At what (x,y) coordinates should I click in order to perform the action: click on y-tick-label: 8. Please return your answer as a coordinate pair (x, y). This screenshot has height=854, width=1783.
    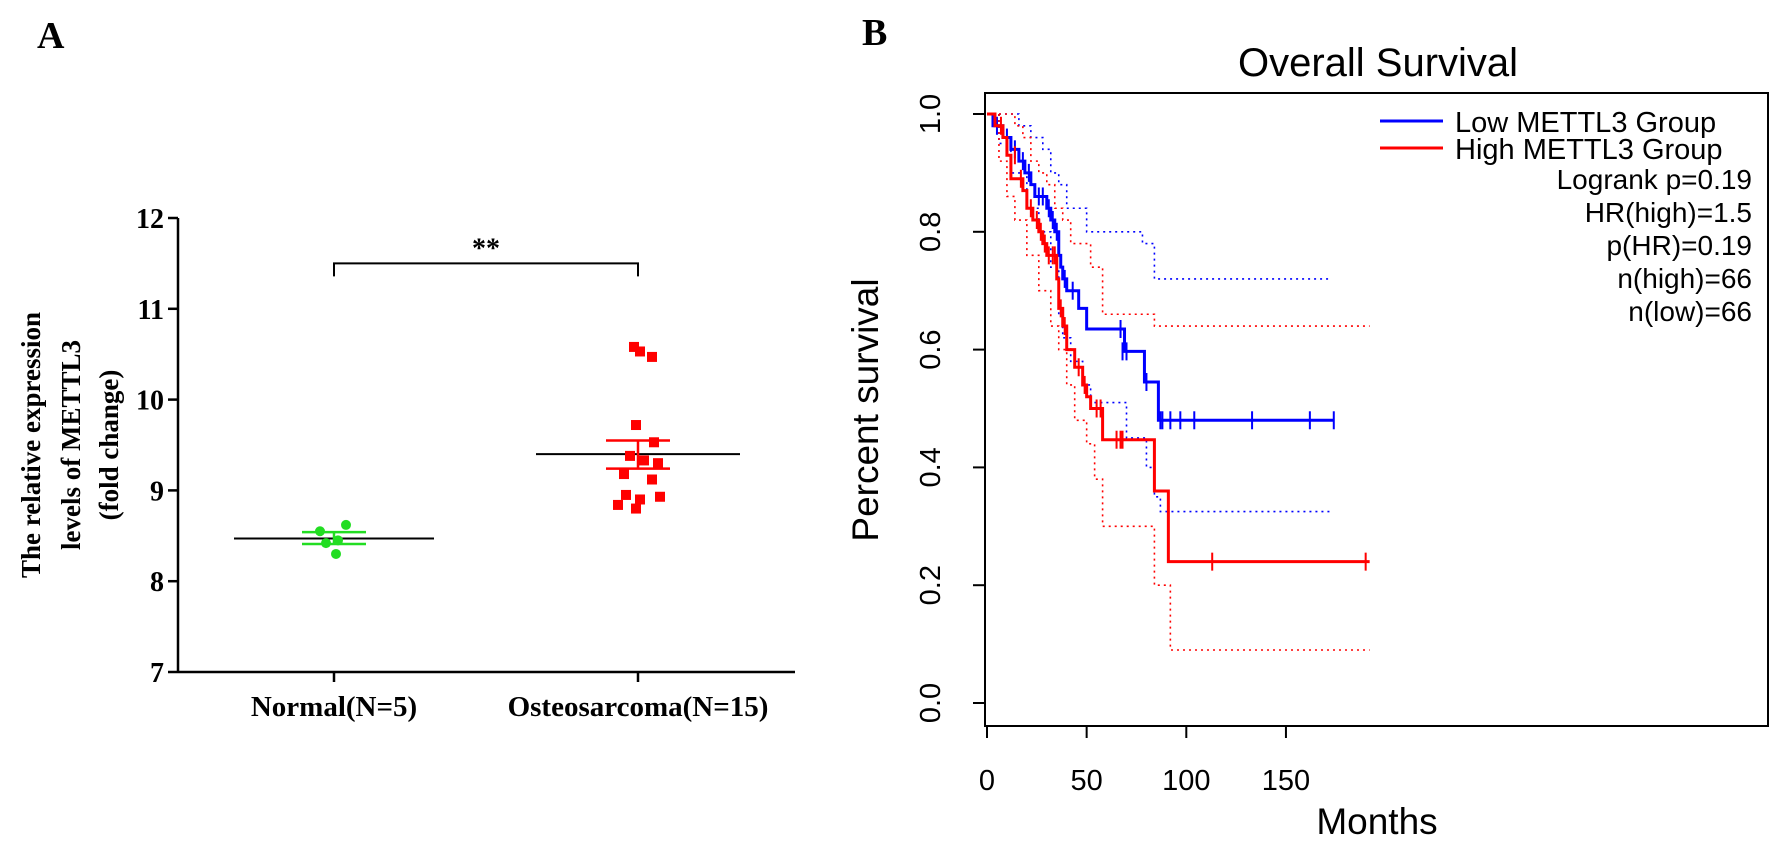
    Looking at the image, I should click on (157, 582).